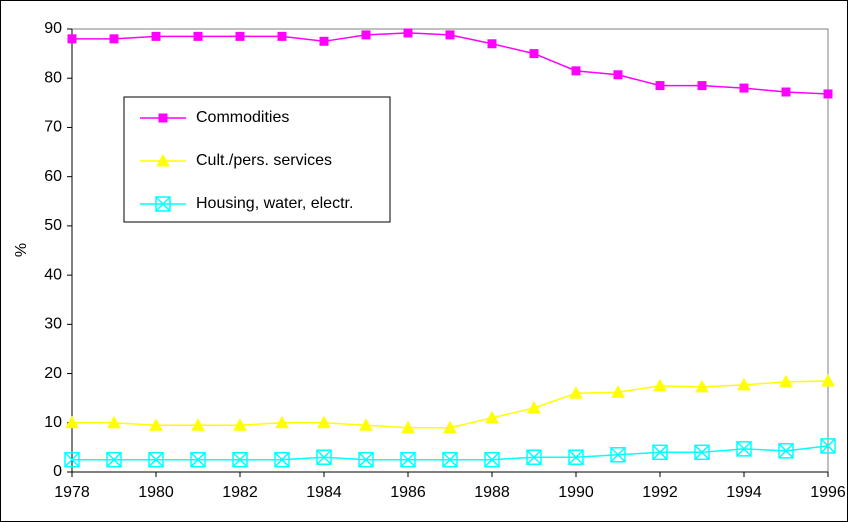 The width and height of the screenshot is (848, 522). What do you see at coordinates (744, 492) in the screenshot?
I see `x-tick-label: 1994` at bounding box center [744, 492].